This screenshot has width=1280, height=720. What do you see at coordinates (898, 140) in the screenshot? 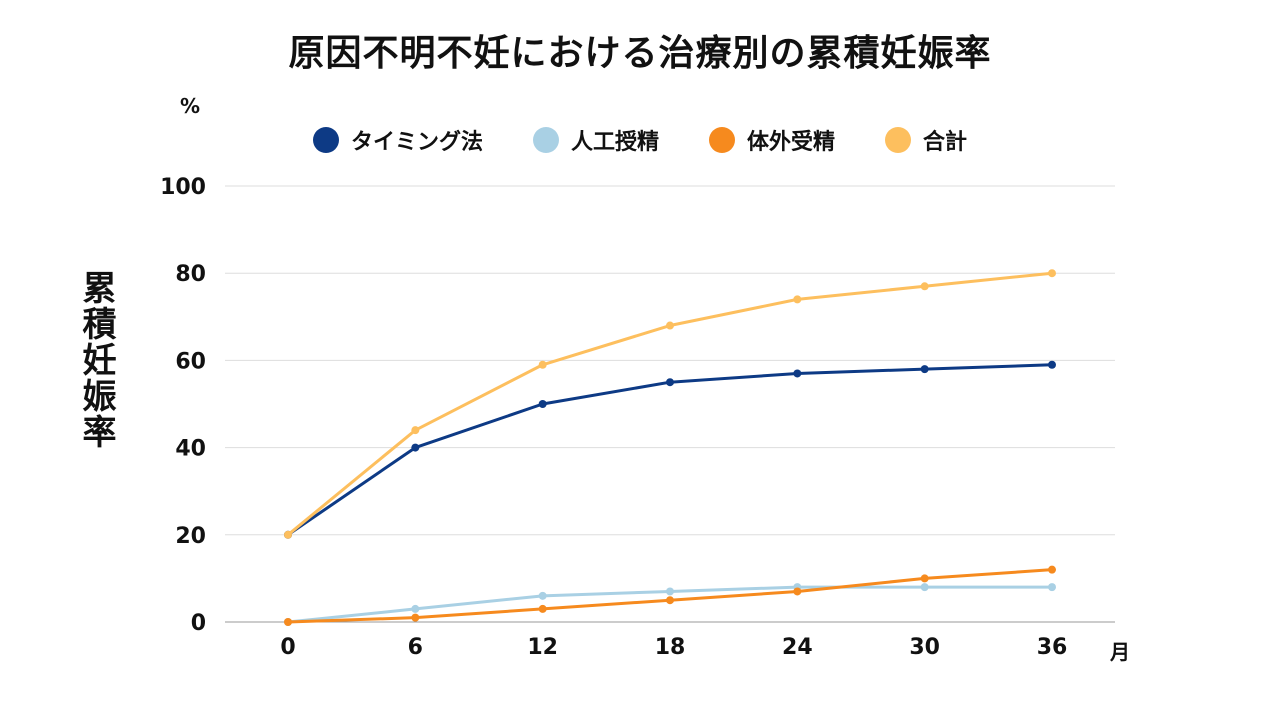
I see `legend-marker-total` at bounding box center [898, 140].